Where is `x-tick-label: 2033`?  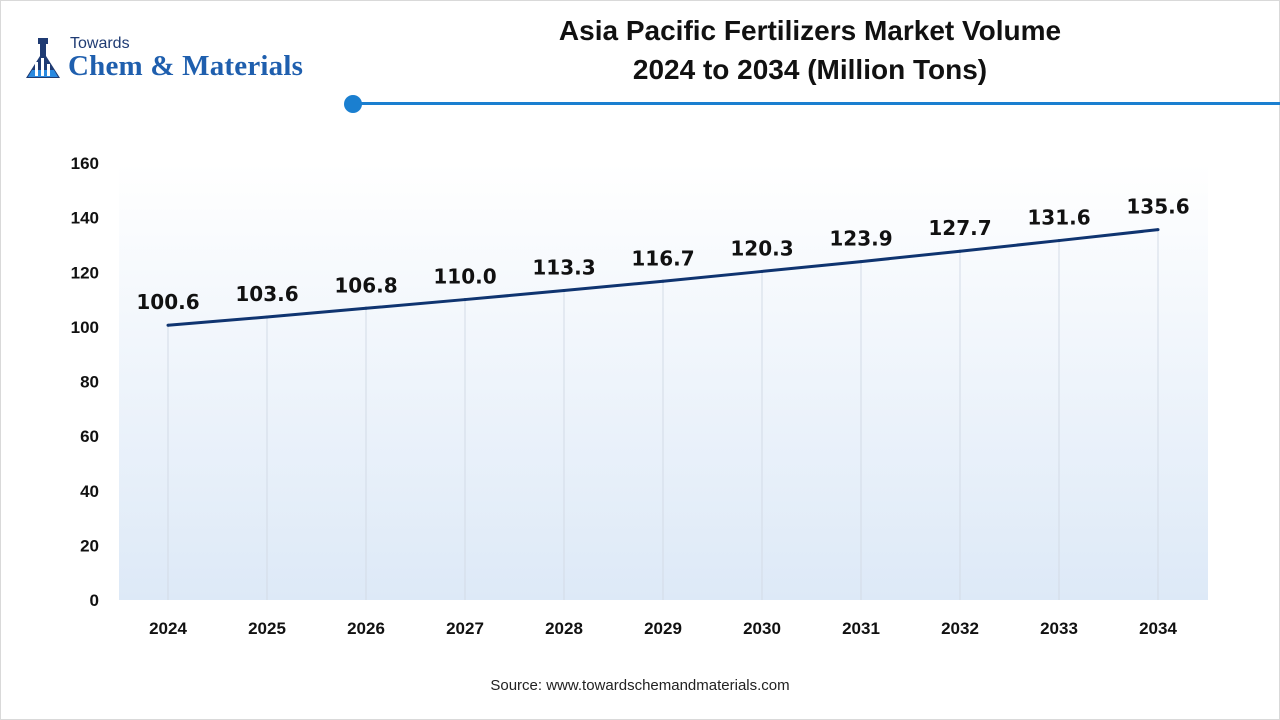
x-tick-label: 2033 is located at coordinates (1059, 628).